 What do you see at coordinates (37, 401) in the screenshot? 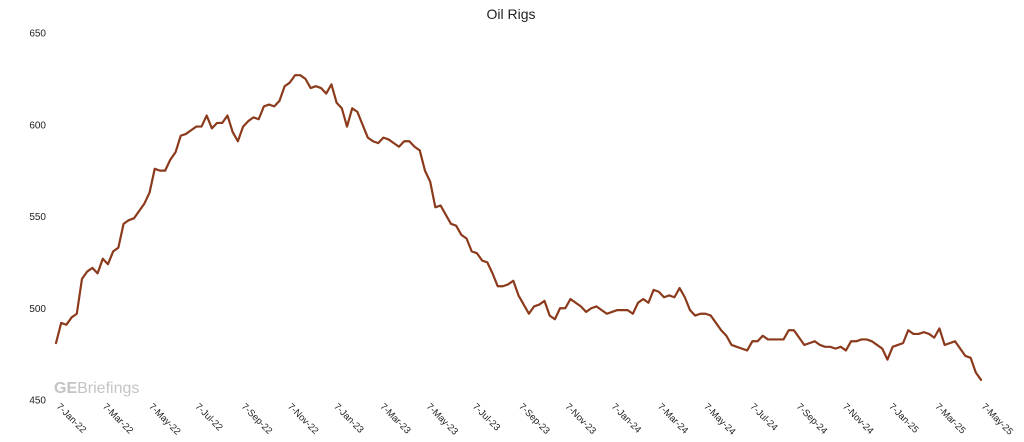
I see `y-tick-label: 450` at bounding box center [37, 401].